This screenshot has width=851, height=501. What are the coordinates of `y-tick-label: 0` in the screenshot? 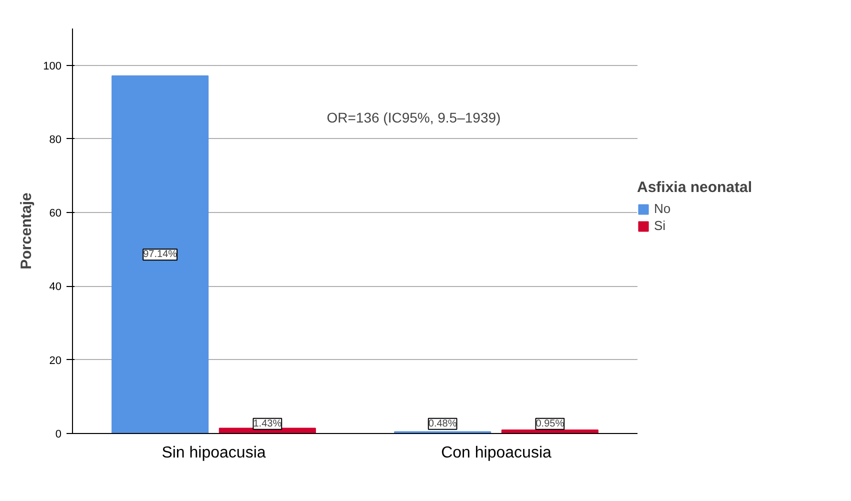 It's located at (58, 434).